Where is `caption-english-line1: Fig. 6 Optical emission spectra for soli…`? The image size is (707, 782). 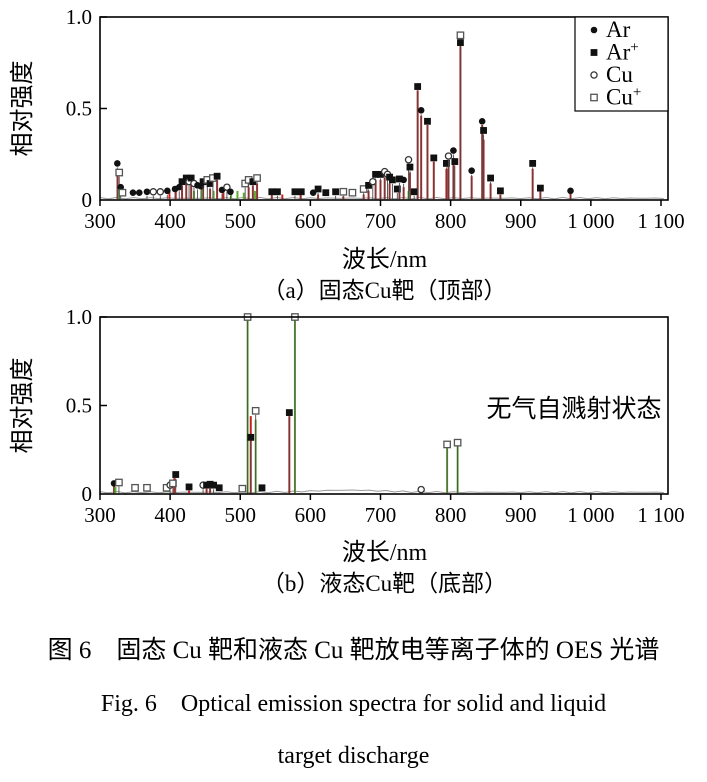
caption-english-line1: Fig. 6 Optical emission spectra for soli… is located at coordinates (353, 704).